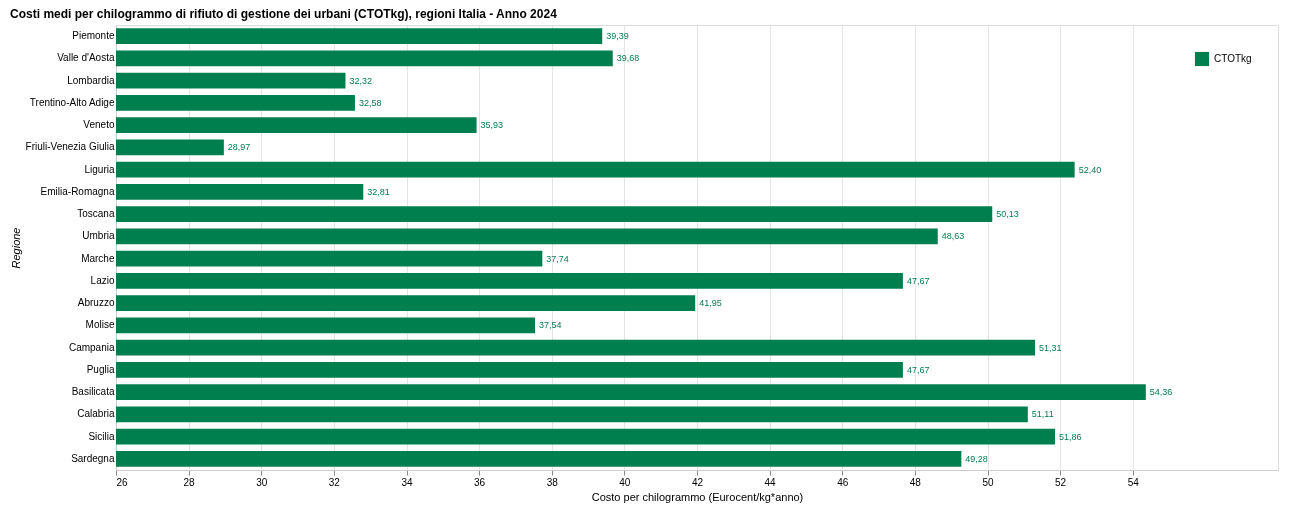 The height and width of the screenshot is (508, 1293). I want to click on x-tick-label: 30, so click(262, 482).